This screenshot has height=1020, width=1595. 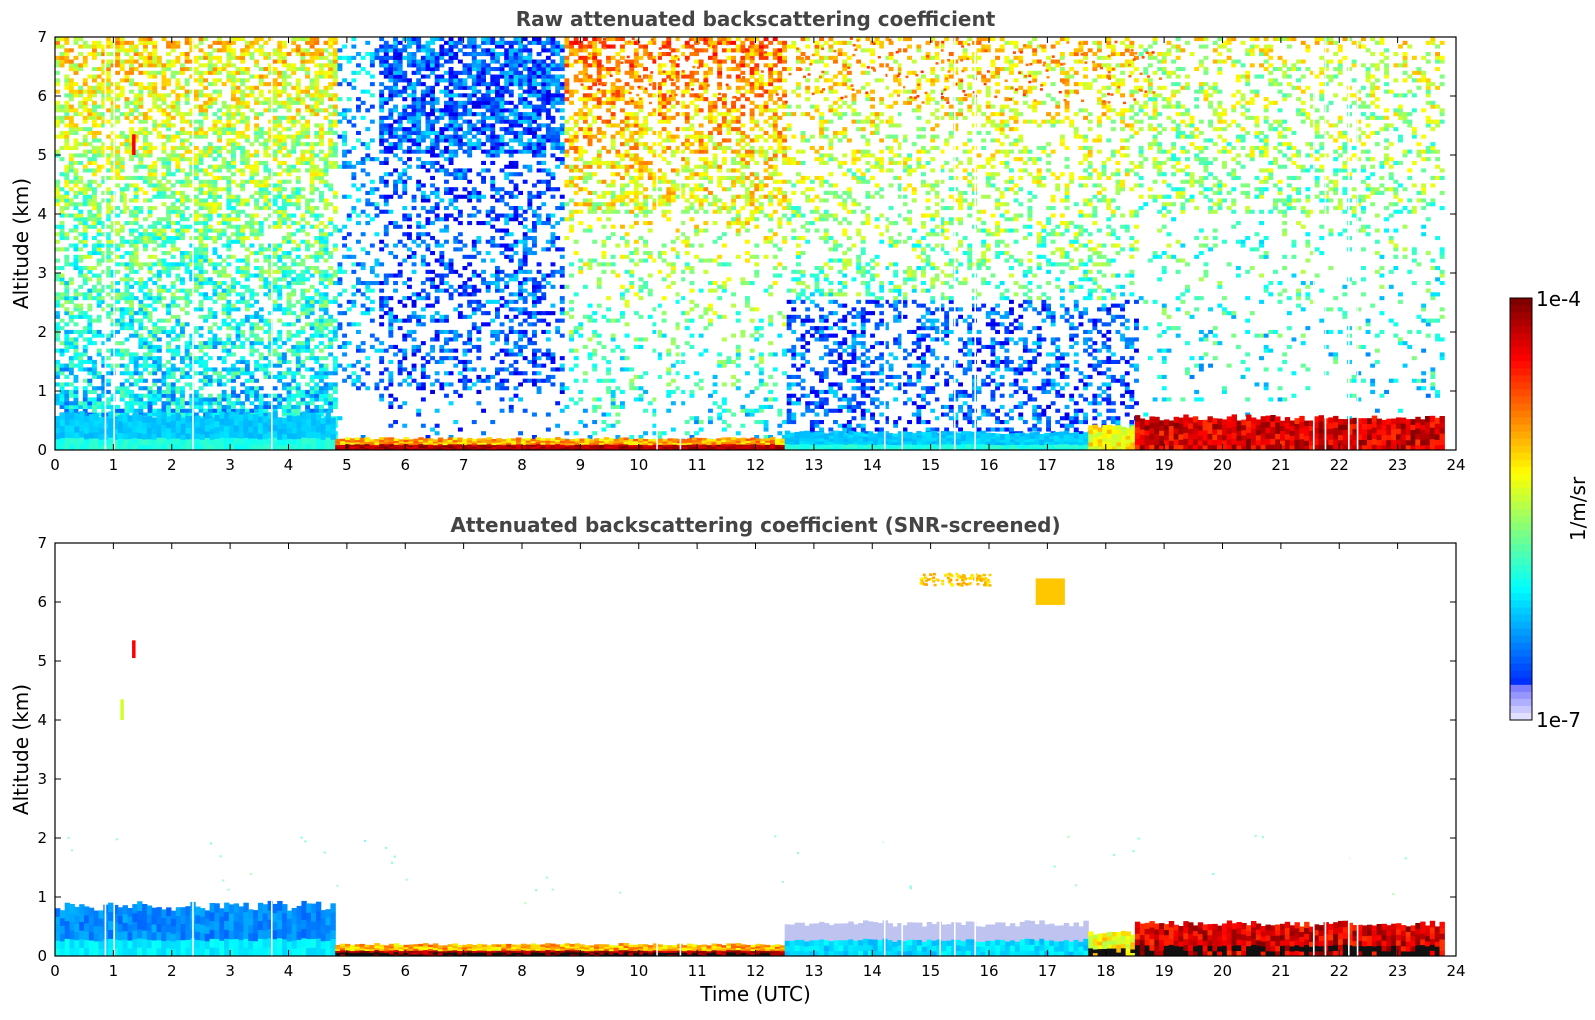 I want to click on colorbar-min-label: 1e-7, so click(x=1558, y=720).